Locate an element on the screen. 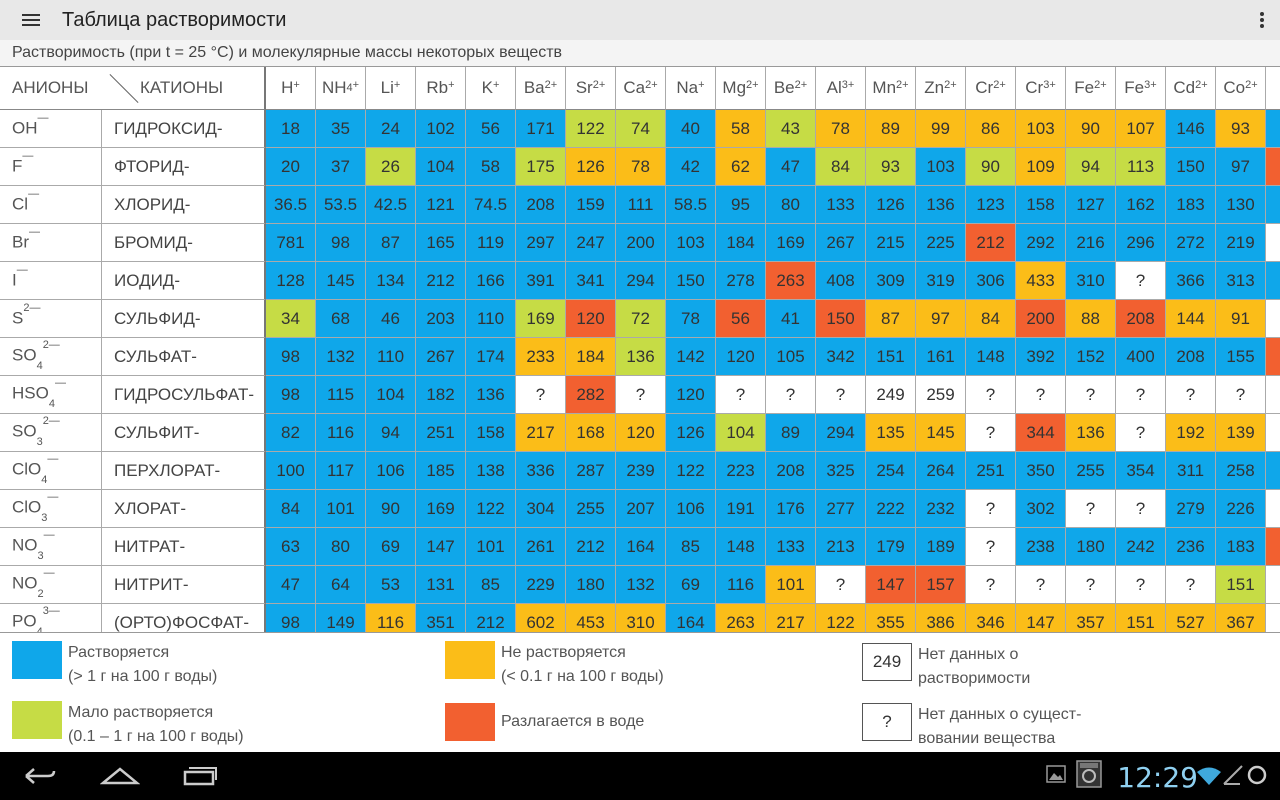 The image size is (1280, 800). table-cell: 400 is located at coordinates (1141, 357).